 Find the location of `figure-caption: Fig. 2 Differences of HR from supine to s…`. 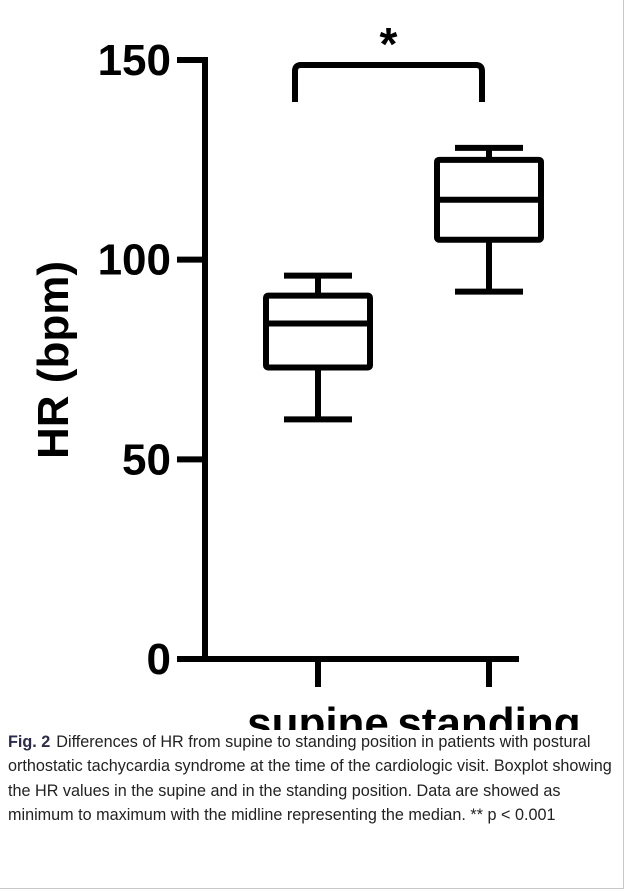

figure-caption: Fig. 2 Differences of HR from supine to s… is located at coordinates (312, 779).